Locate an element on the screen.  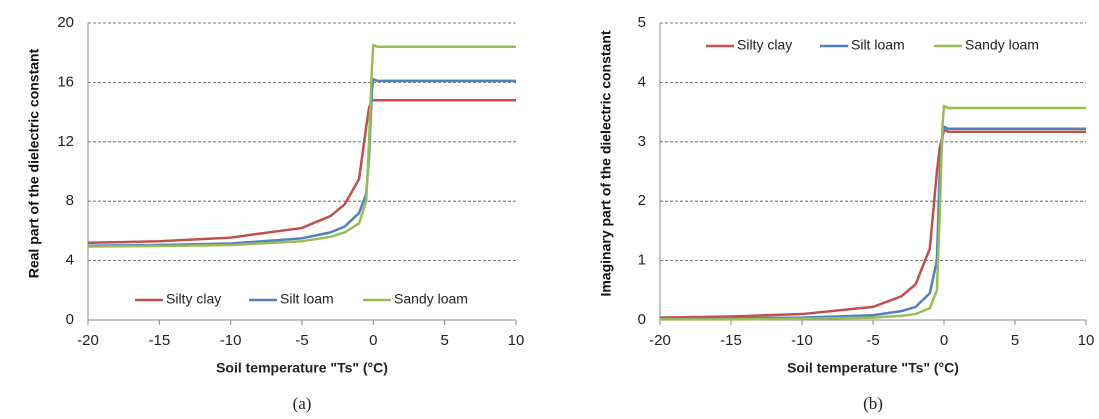
y-tick-label: 5 is located at coordinates (642, 22).